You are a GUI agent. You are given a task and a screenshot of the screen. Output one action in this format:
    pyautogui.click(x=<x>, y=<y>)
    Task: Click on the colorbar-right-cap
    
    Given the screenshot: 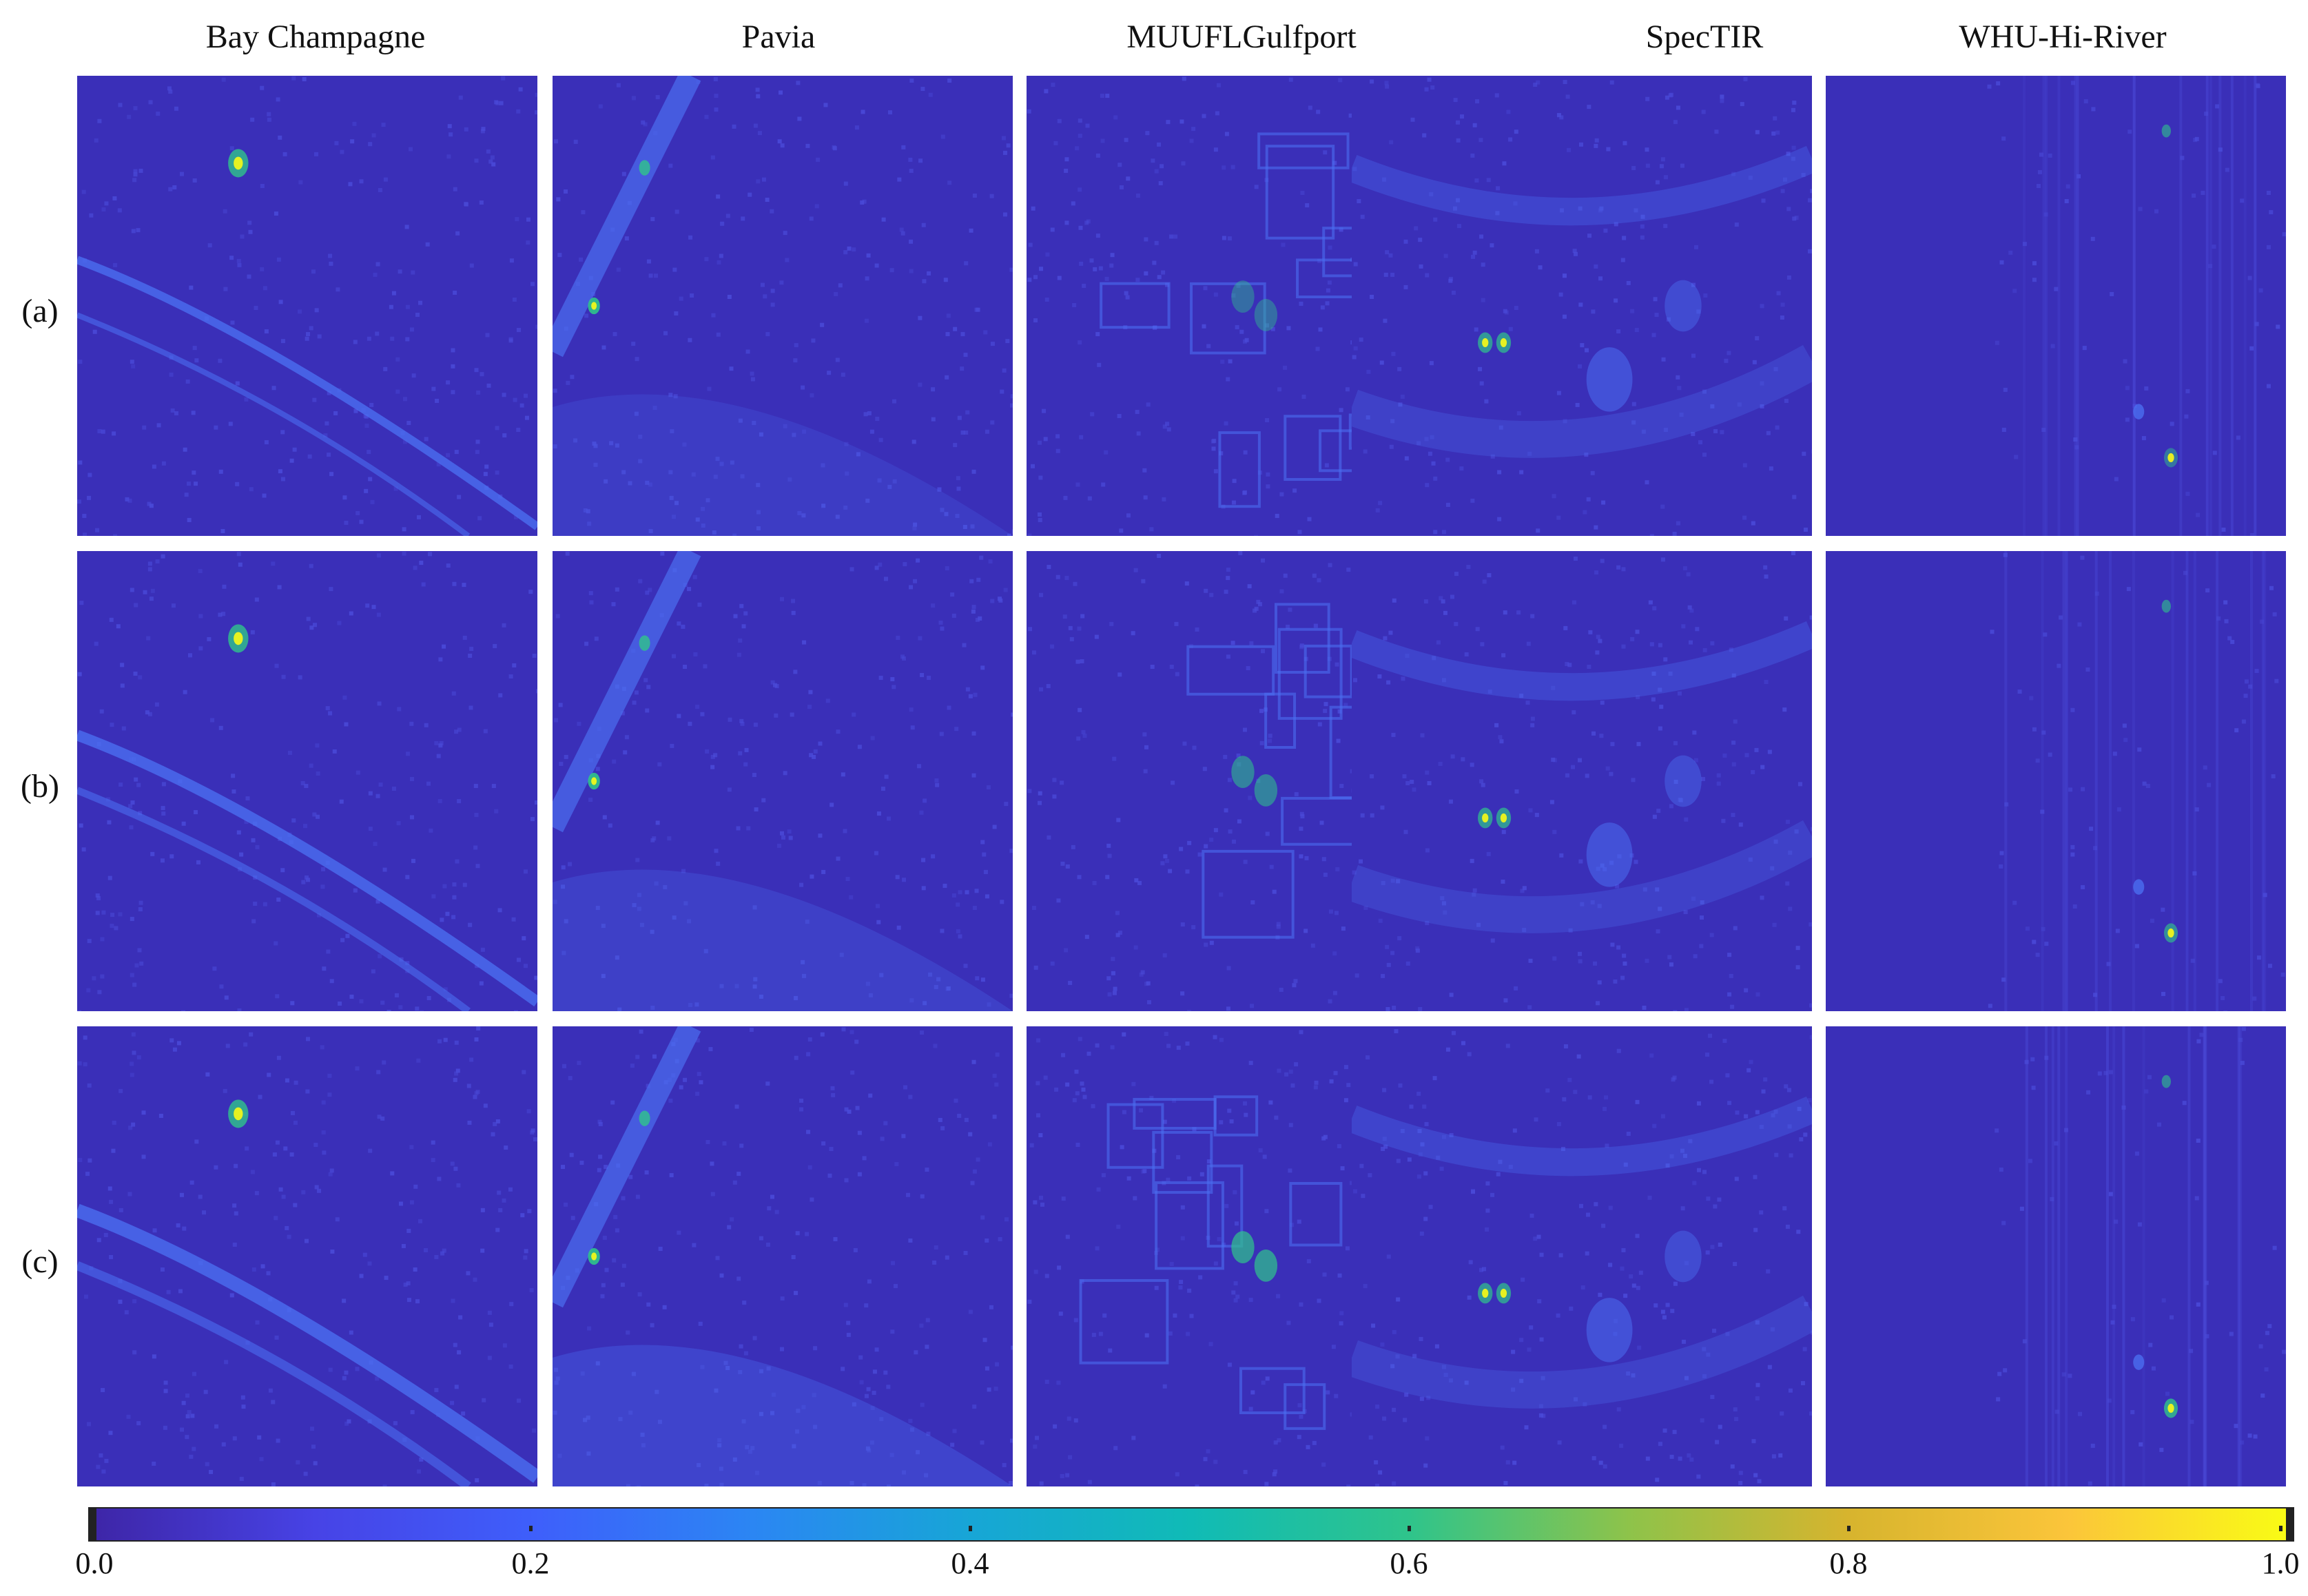 What is the action you would take?
    pyautogui.click(x=2289, y=1524)
    